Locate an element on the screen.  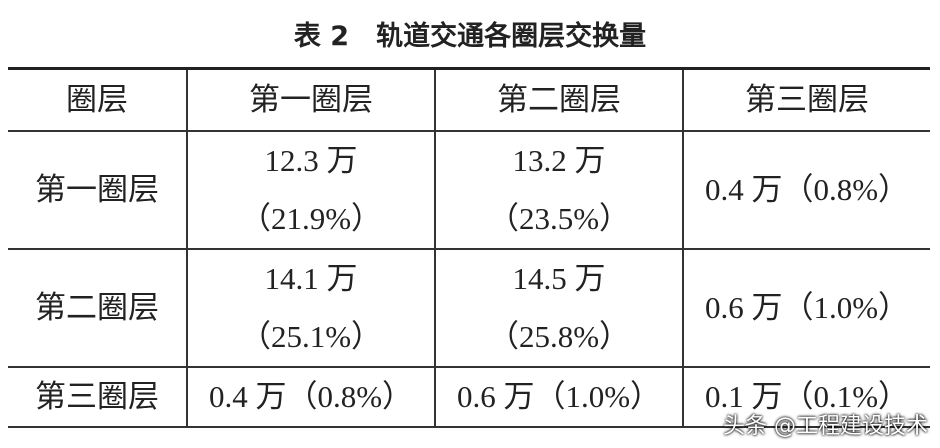
header-cell: 第三圈层 is located at coordinates (806, 99).